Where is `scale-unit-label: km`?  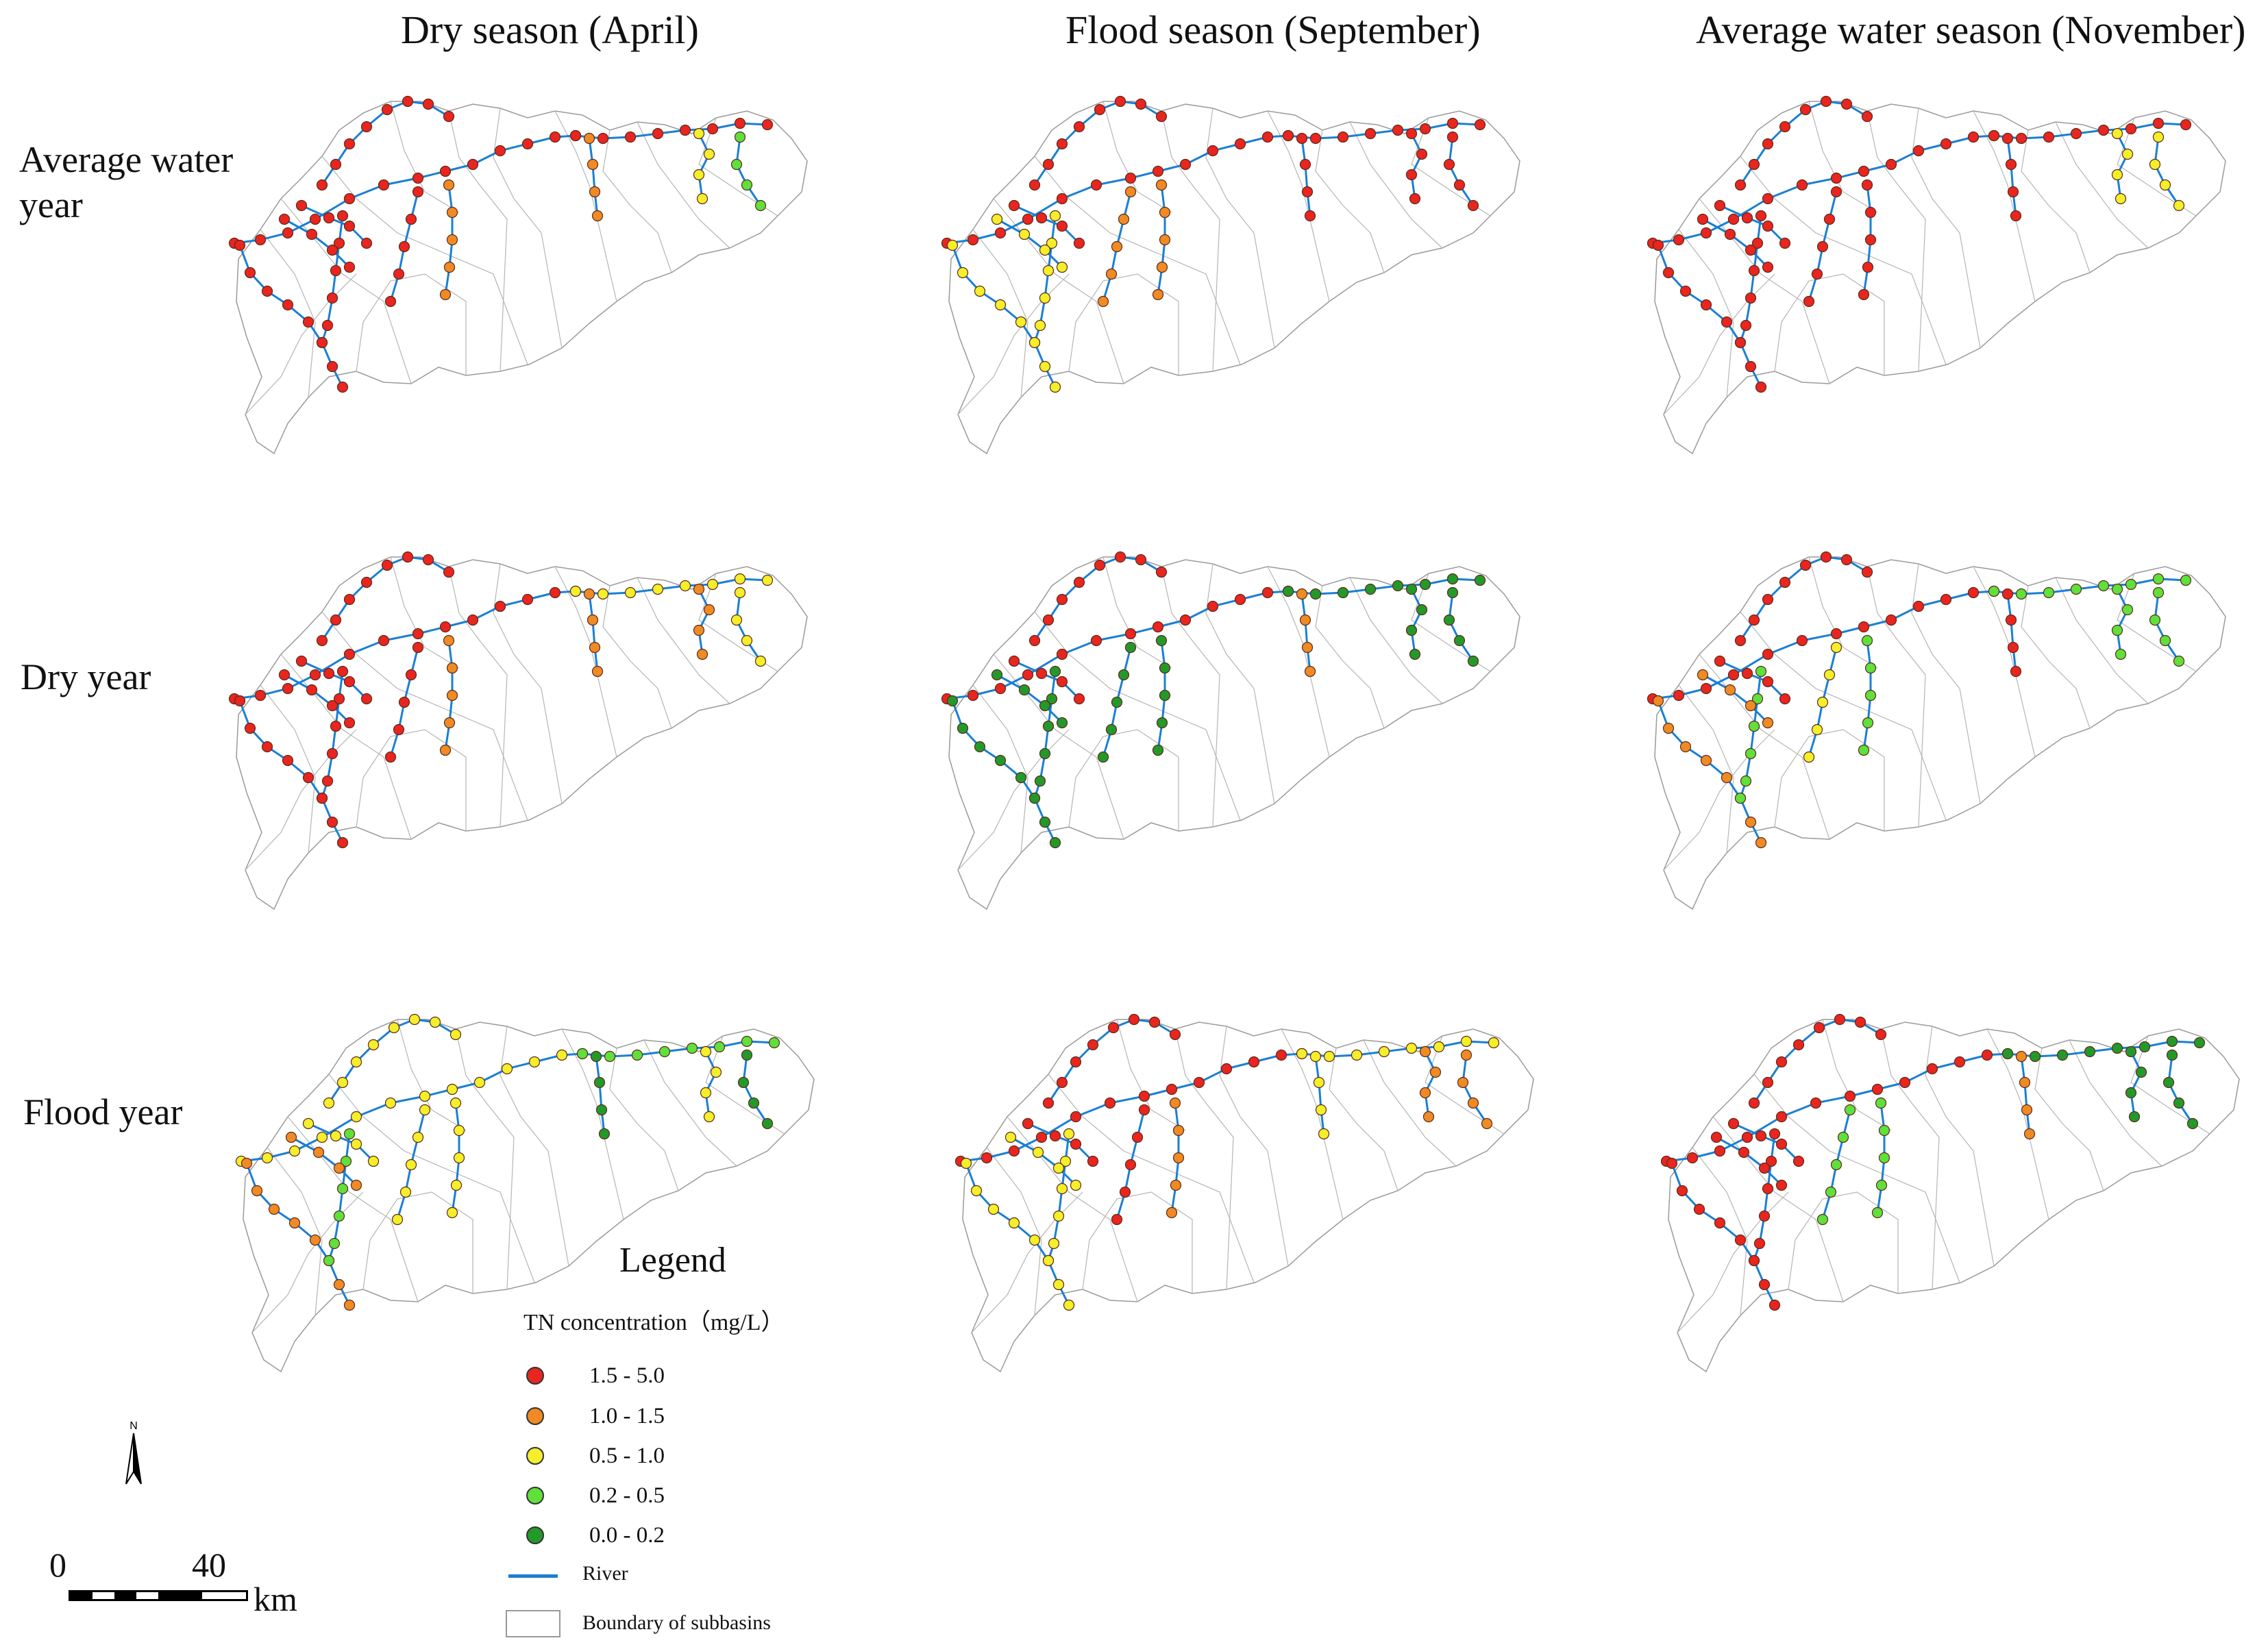
scale-unit-label: km is located at coordinates (275, 1599).